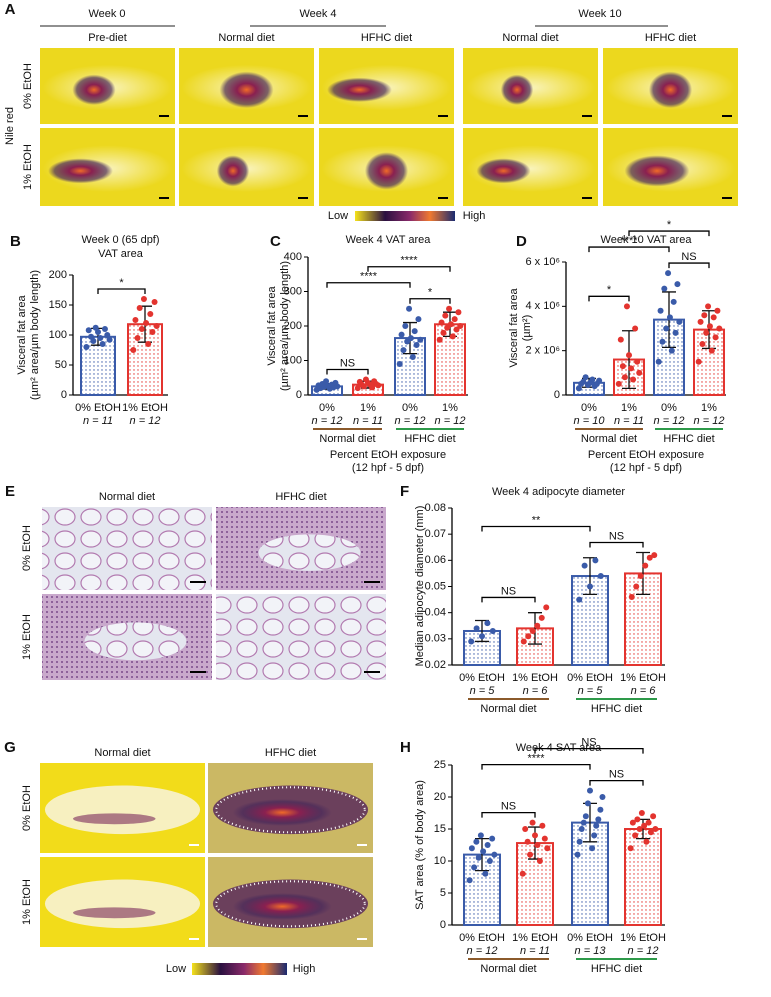 This screenshot has width=771, height=997. I want to click on group-label: HFHC diet, so click(429, 439).